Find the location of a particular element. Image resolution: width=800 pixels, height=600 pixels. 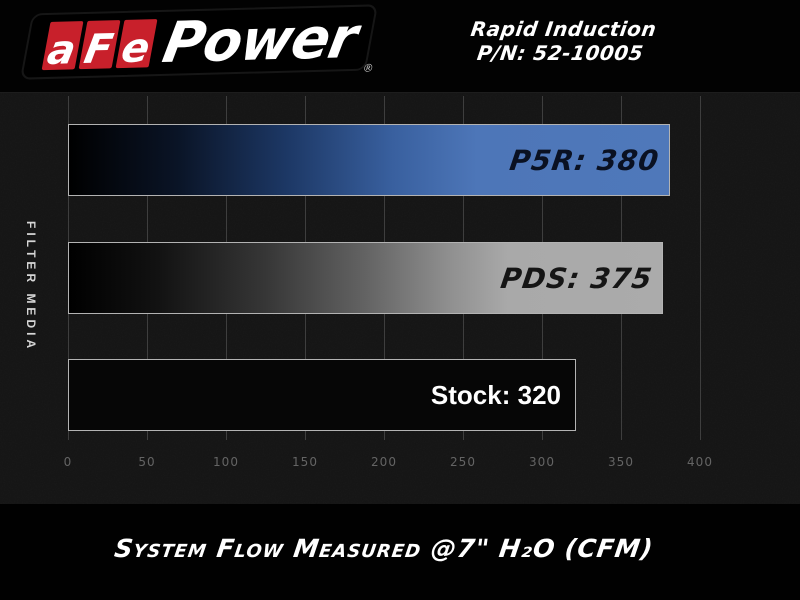

registered-trademark-icon: ® is located at coordinates (368, 68).